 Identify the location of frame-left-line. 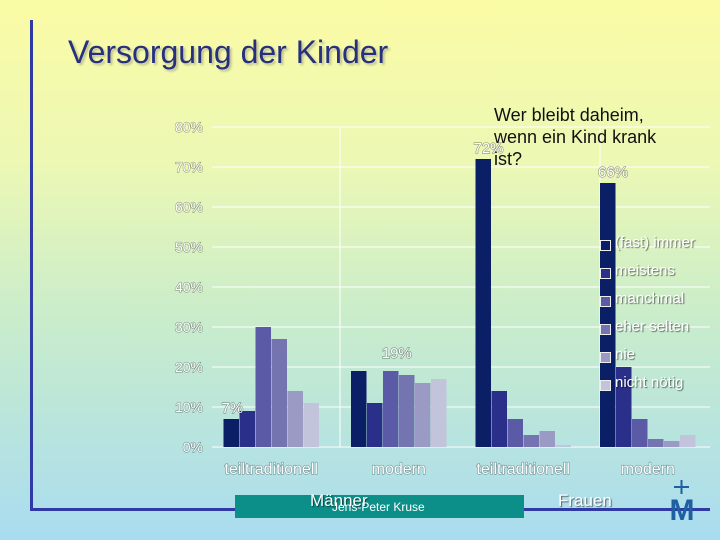
(31, 265).